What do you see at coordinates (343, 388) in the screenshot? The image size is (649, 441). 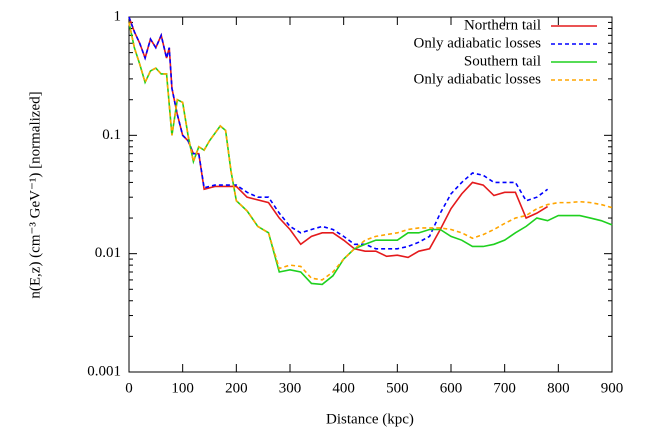 I see `x-tick-label: 400` at bounding box center [343, 388].